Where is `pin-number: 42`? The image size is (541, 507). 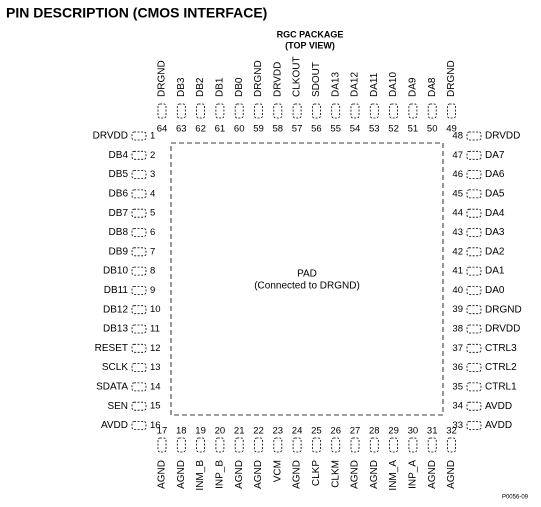
pin-number: 42 is located at coordinates (457, 251).